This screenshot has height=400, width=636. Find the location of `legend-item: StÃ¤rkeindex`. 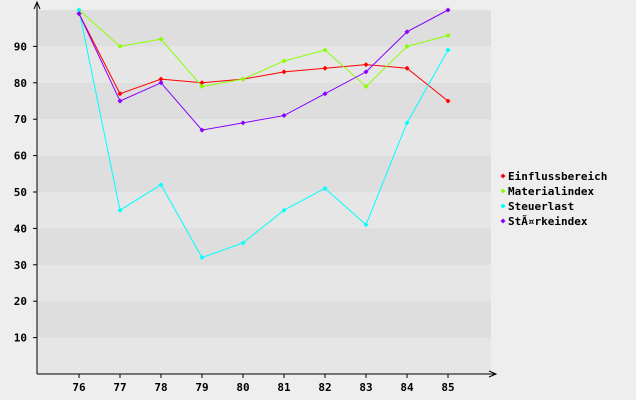

legend-item: StÃ¤rkeindex is located at coordinates (544, 221).